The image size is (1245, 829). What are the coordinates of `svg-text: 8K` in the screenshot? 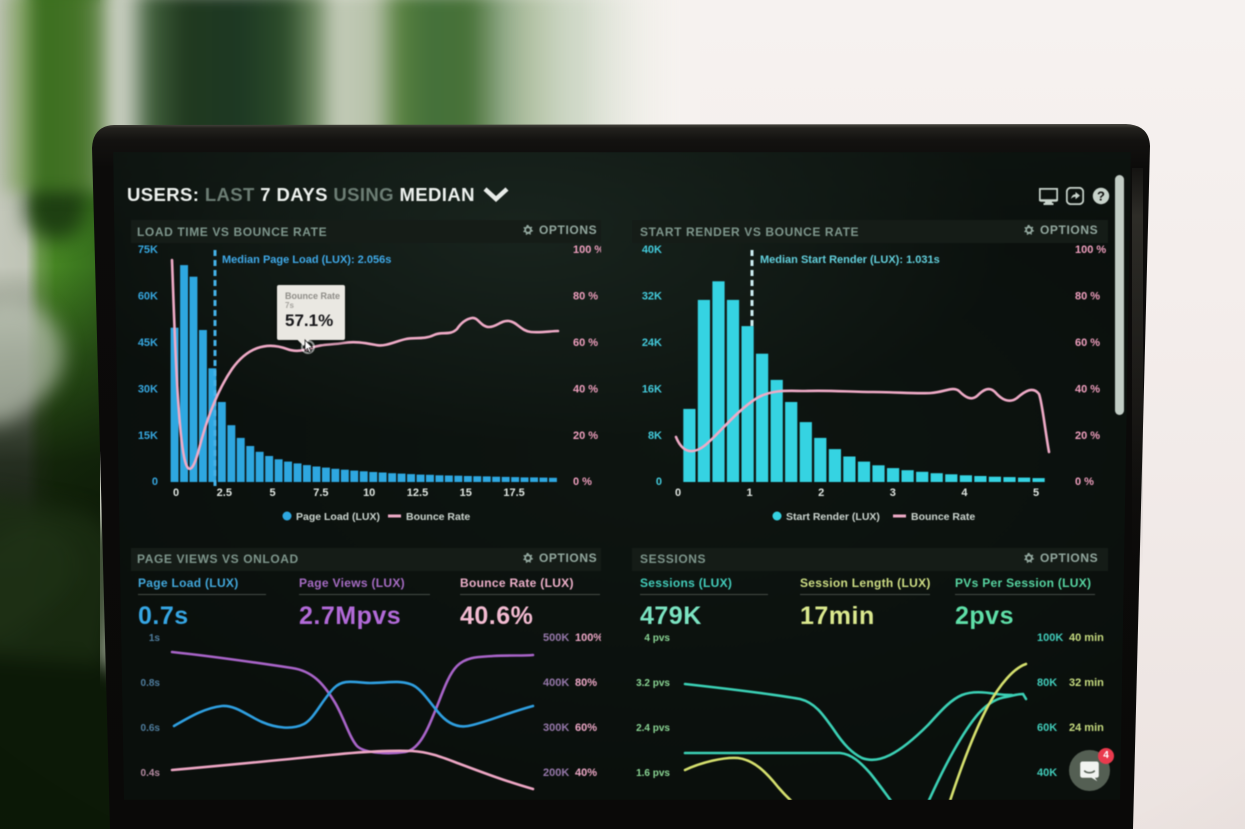 It's located at (655, 436).